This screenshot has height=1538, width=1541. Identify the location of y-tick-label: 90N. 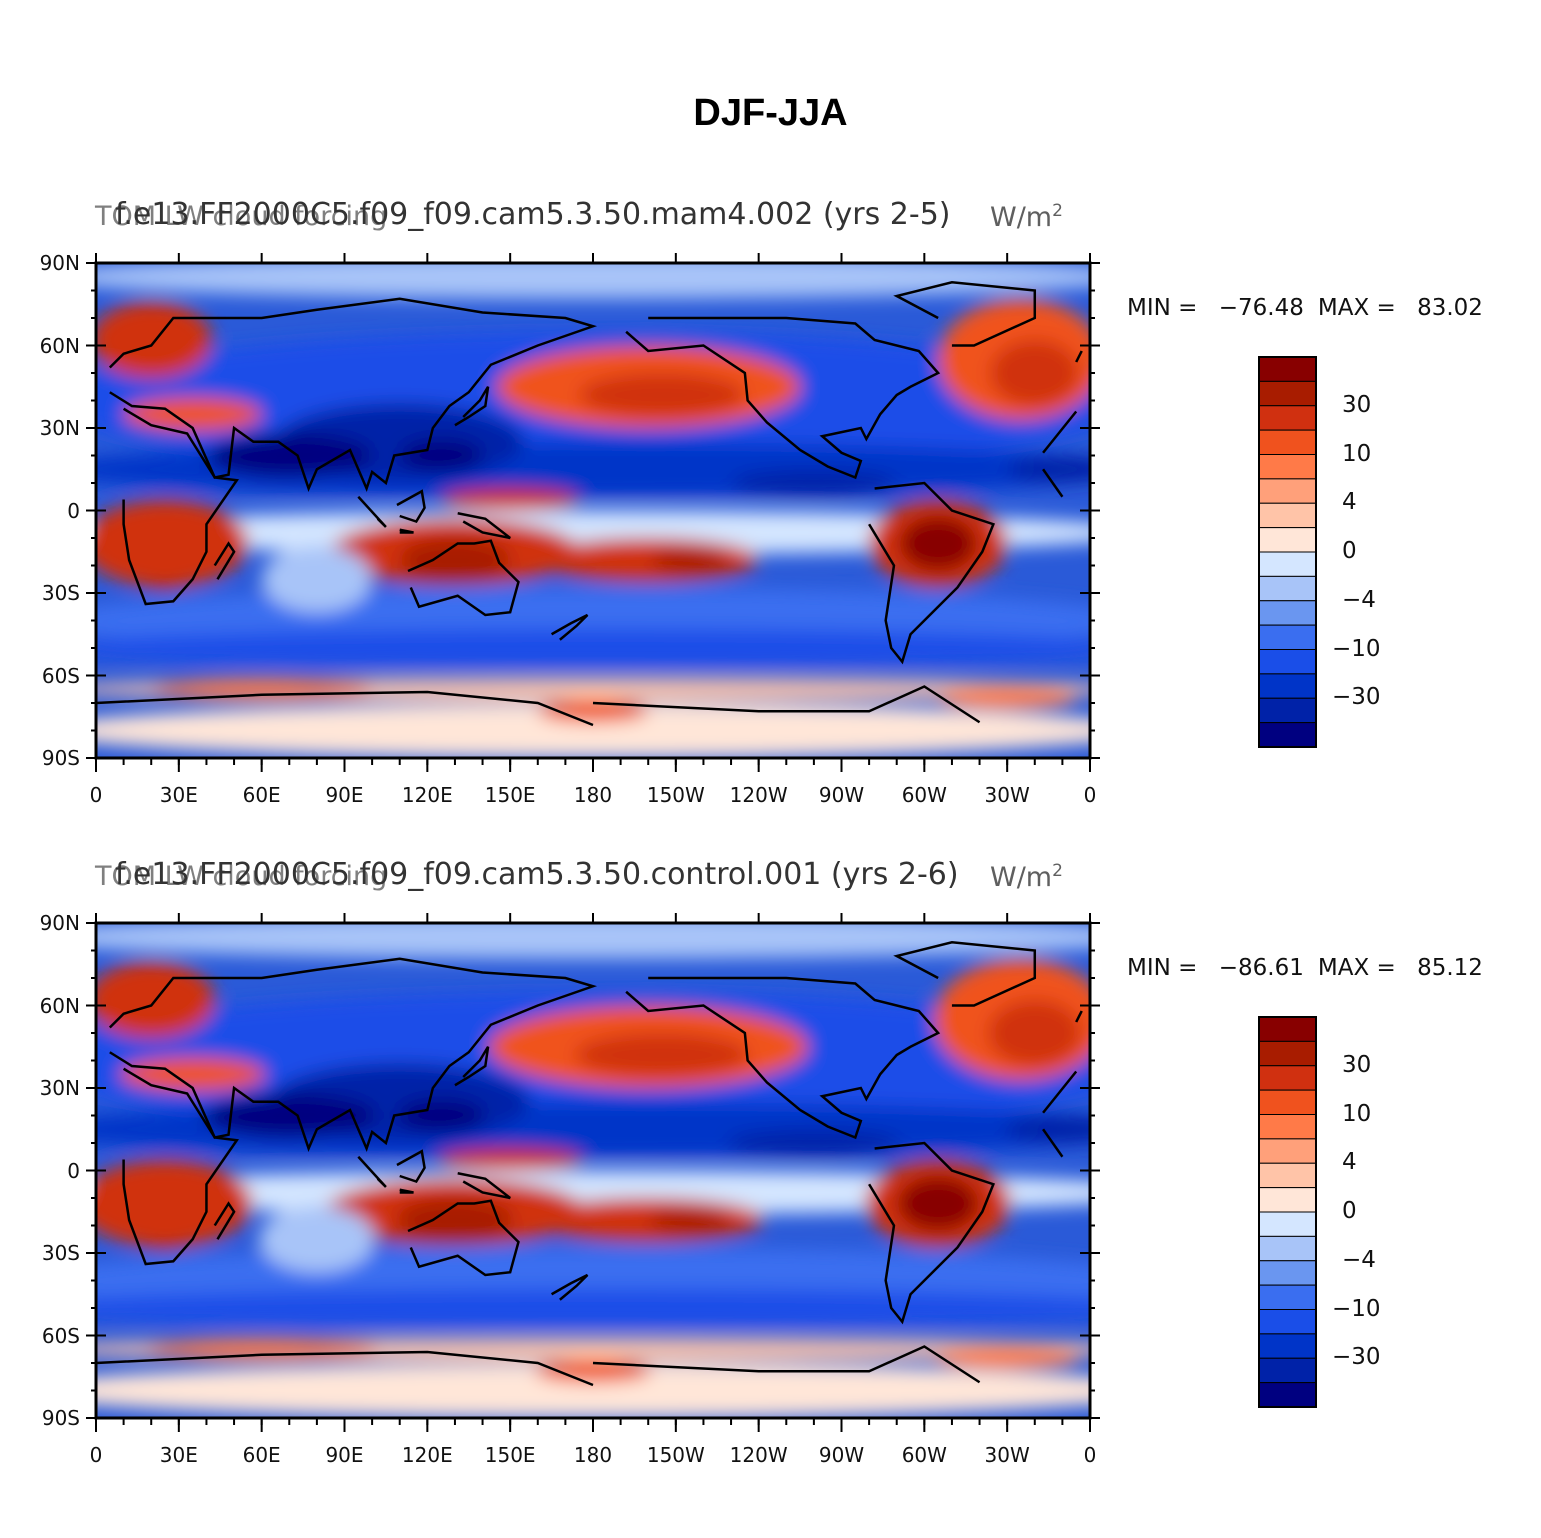
(59, 923).